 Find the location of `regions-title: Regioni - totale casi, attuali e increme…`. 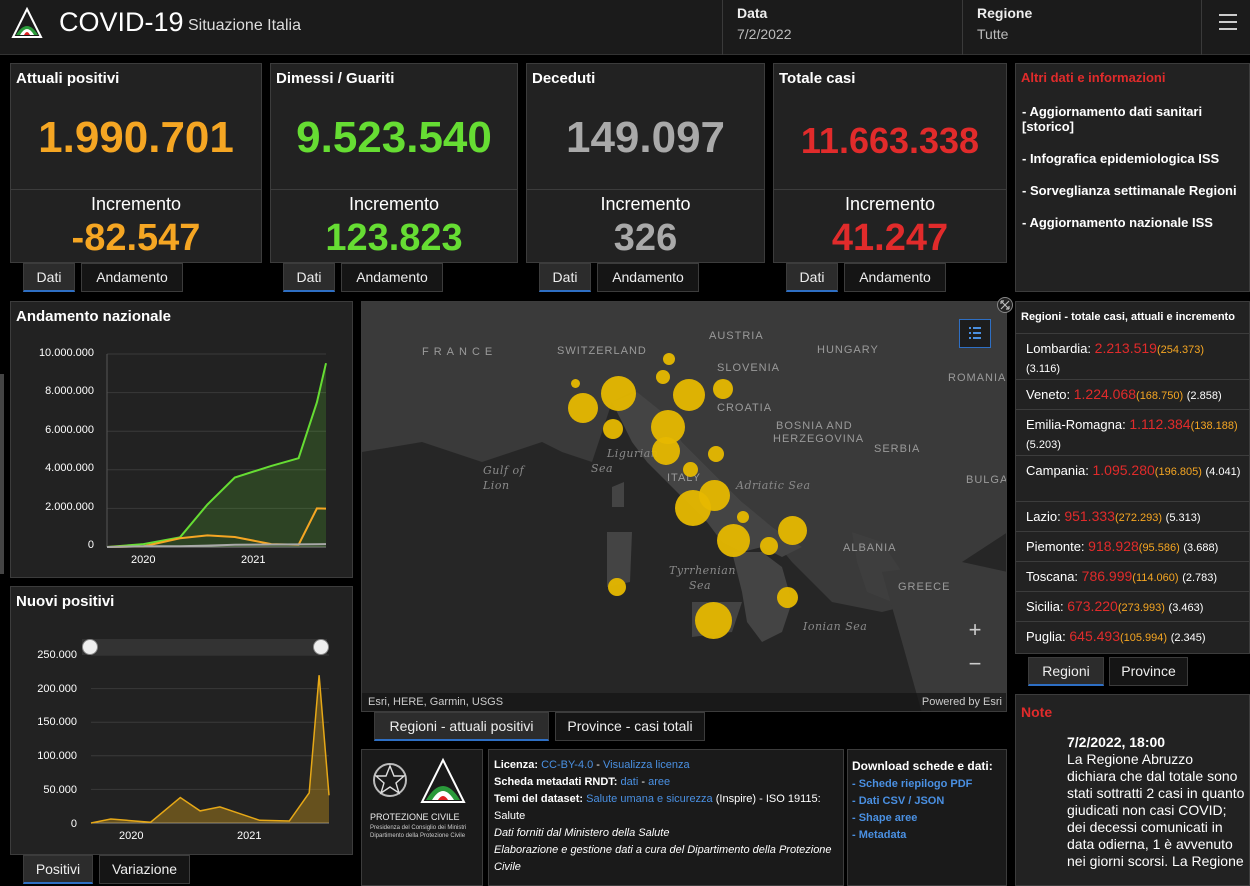

regions-title: Regioni - totale casi, attuali e increme… is located at coordinates (1128, 317).